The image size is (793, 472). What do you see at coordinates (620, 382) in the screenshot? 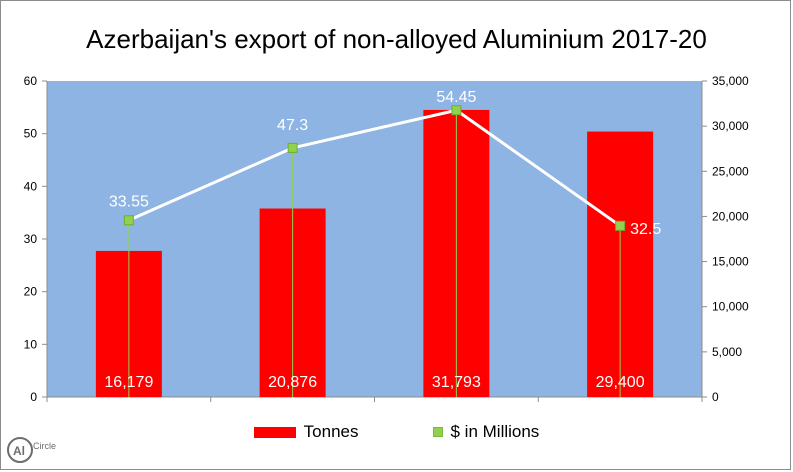
I see `data-label-tonnes: 29,400` at bounding box center [620, 382].